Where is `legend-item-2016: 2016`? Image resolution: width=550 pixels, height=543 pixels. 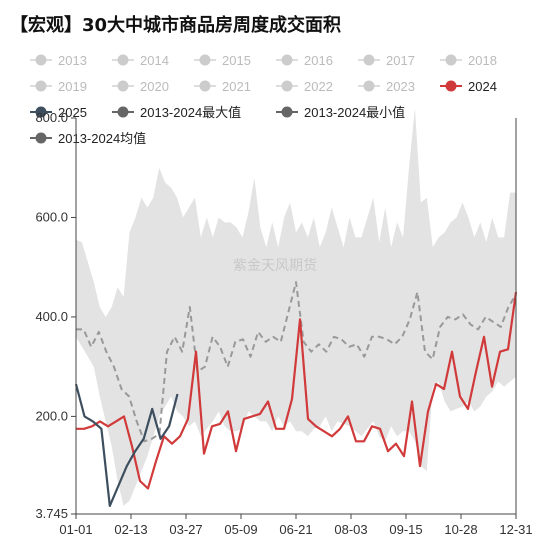
legend-item-2016: 2016 is located at coordinates (304, 60).